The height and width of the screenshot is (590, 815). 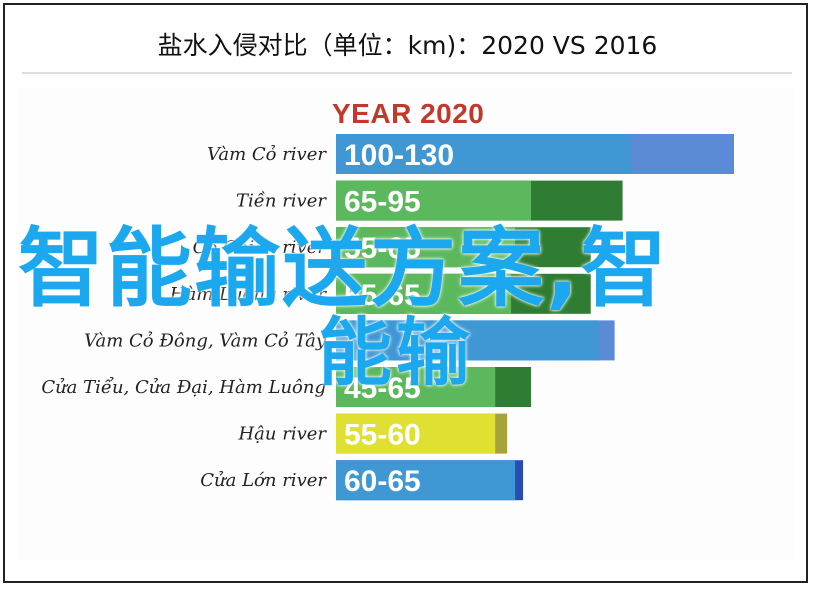 I want to click on category-label: Vàm Cỏ river, so click(x=267, y=154).